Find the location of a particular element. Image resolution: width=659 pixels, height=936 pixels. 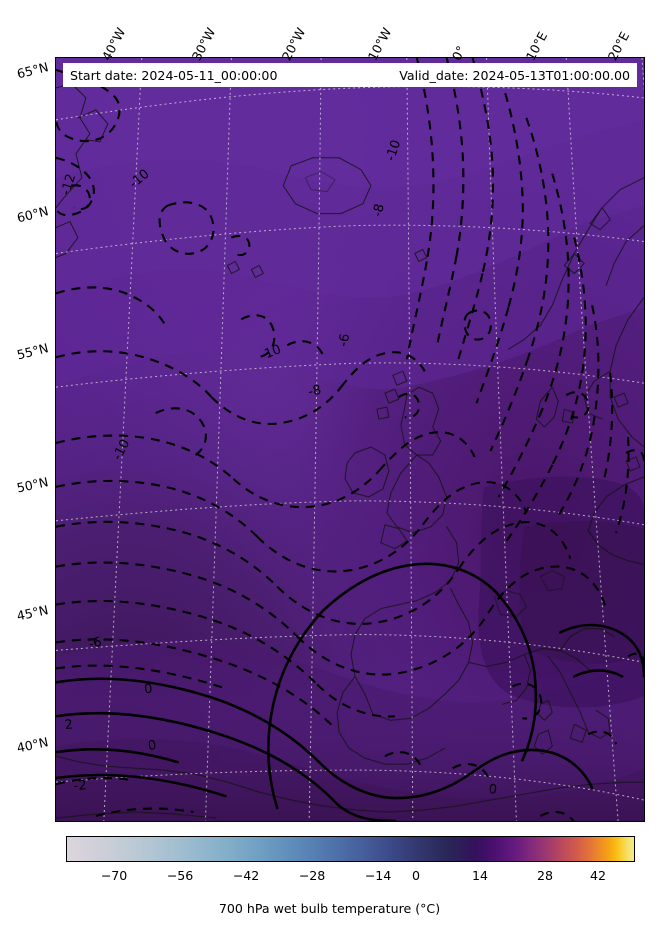

colorbar is located at coordinates (350, 849).